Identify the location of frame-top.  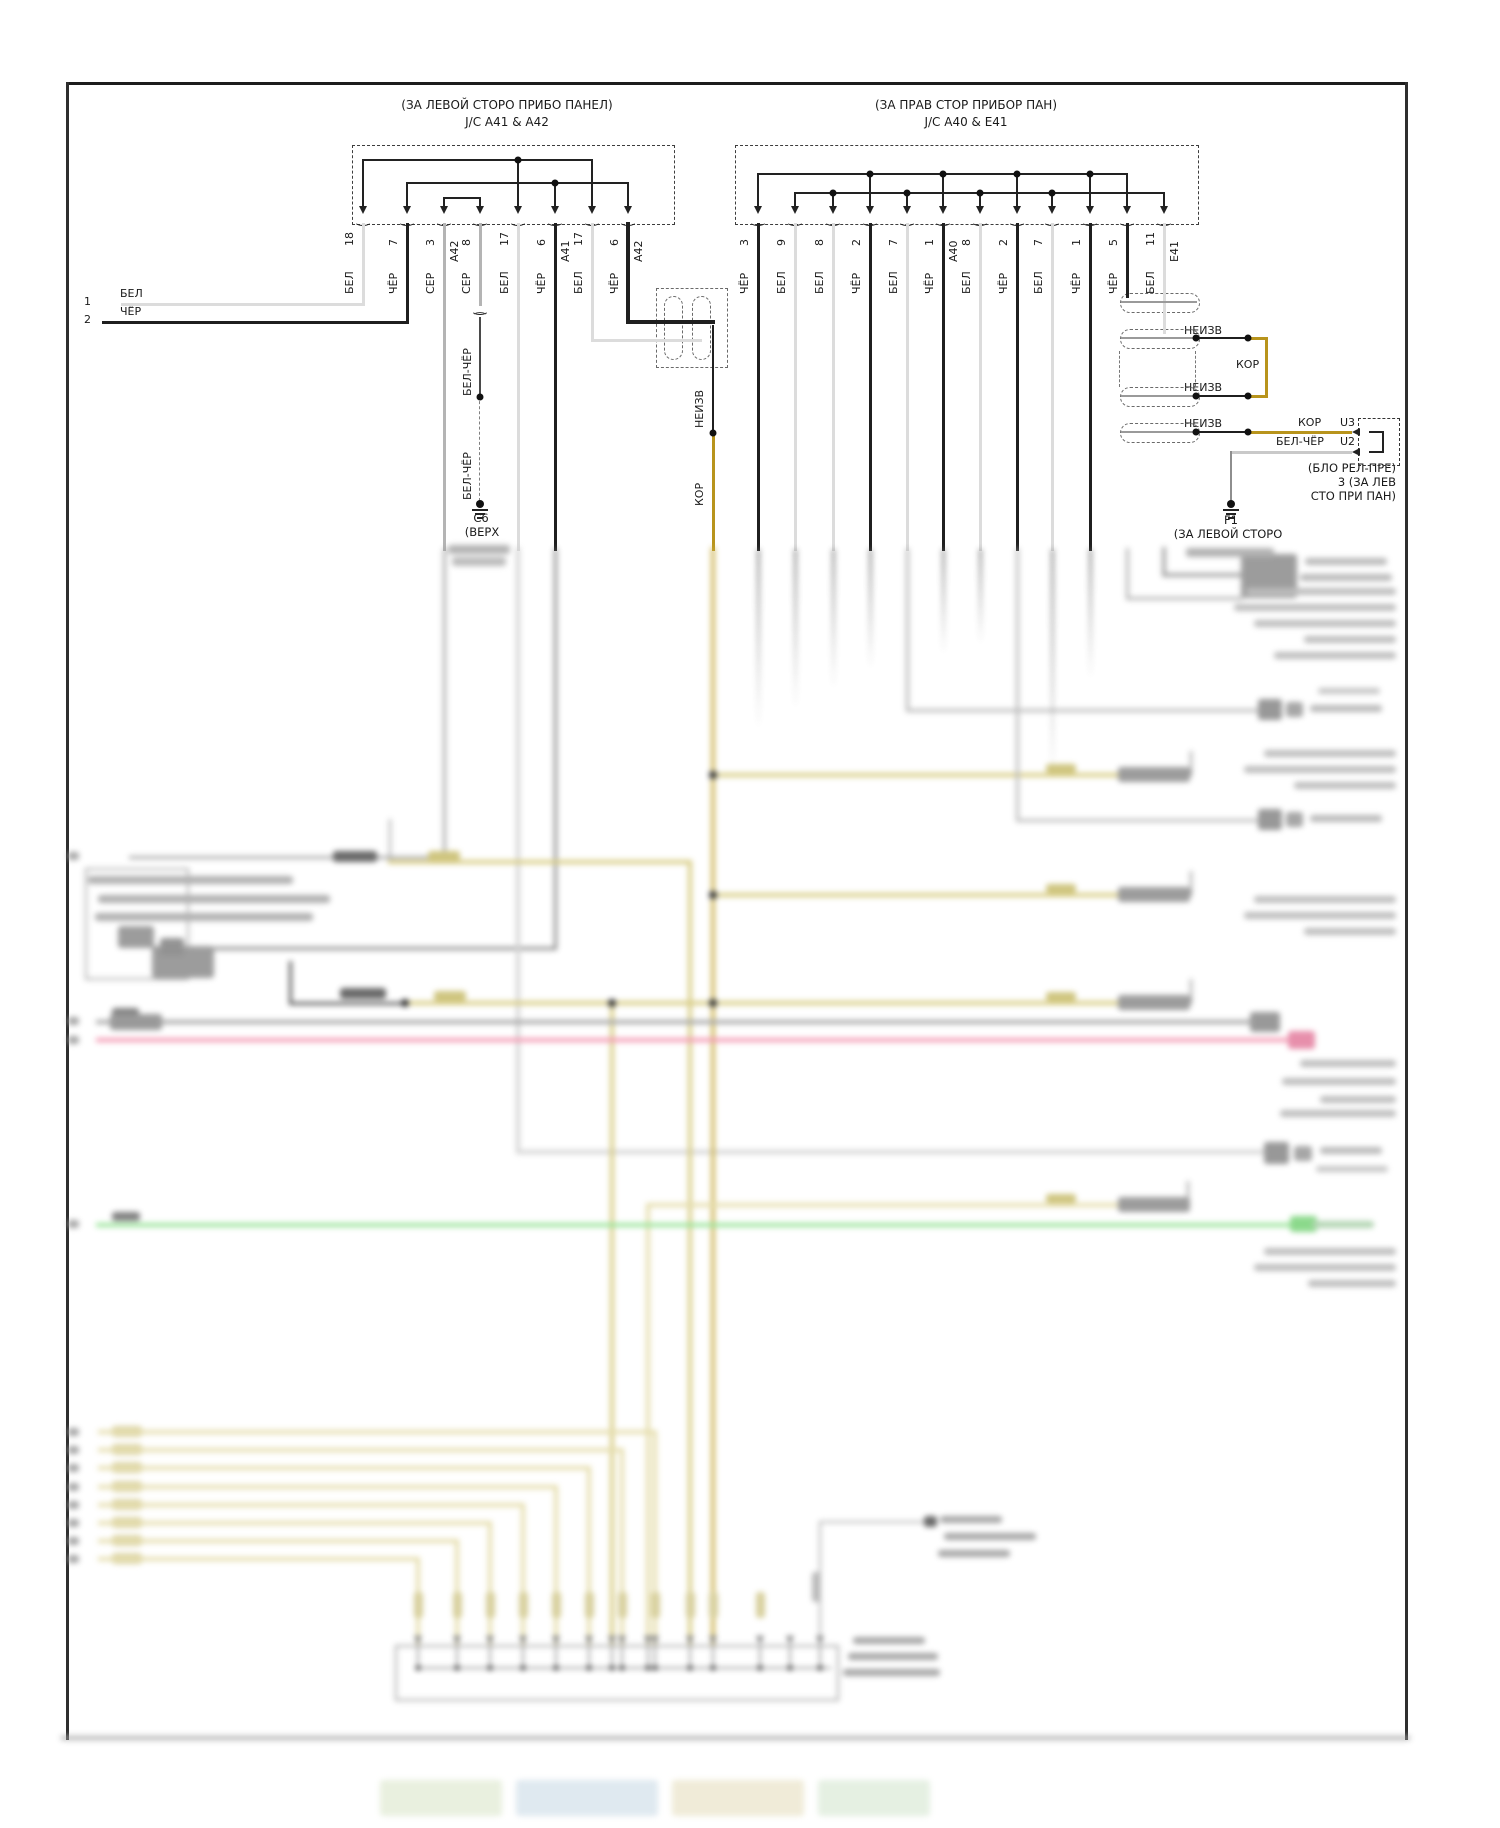
(736, 83).